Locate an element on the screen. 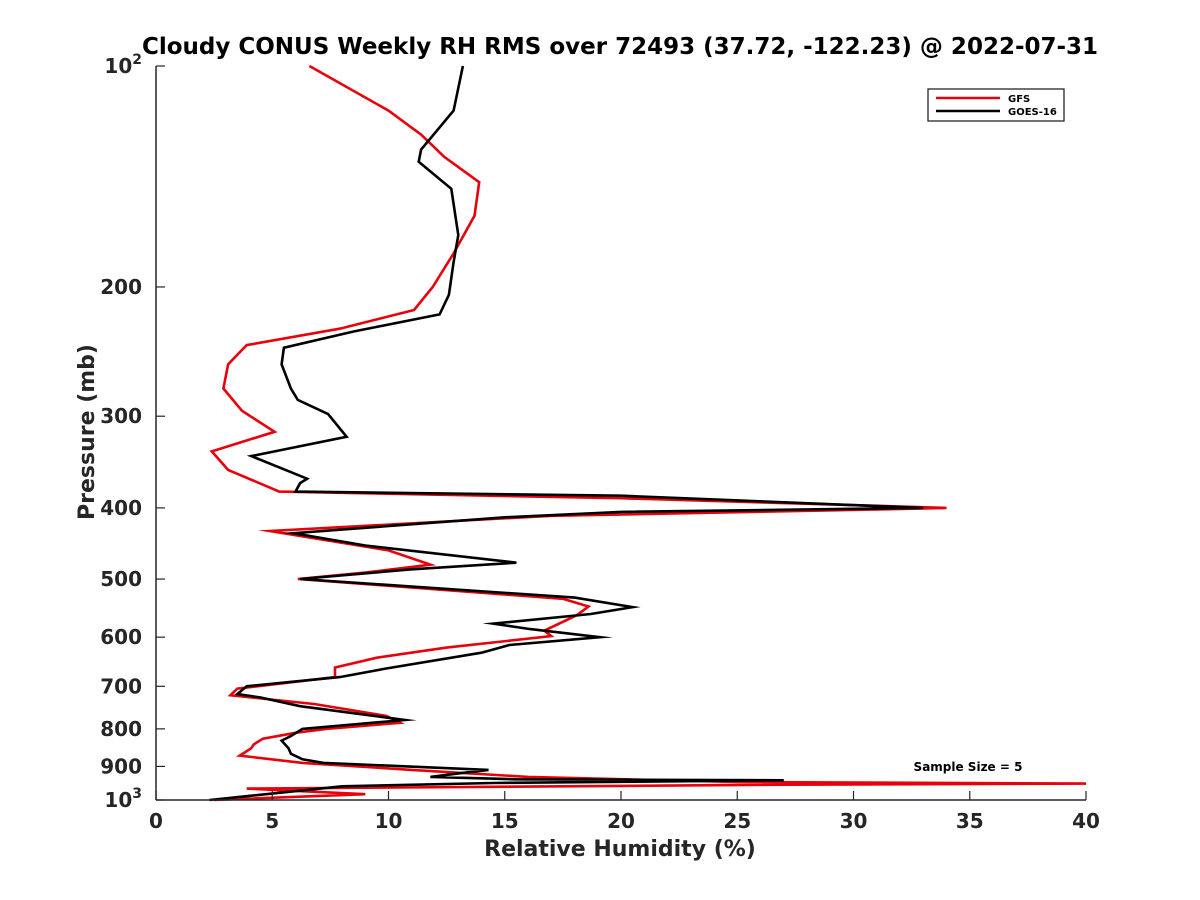 The width and height of the screenshot is (1200, 900). legend-box is located at coordinates (996, 105).